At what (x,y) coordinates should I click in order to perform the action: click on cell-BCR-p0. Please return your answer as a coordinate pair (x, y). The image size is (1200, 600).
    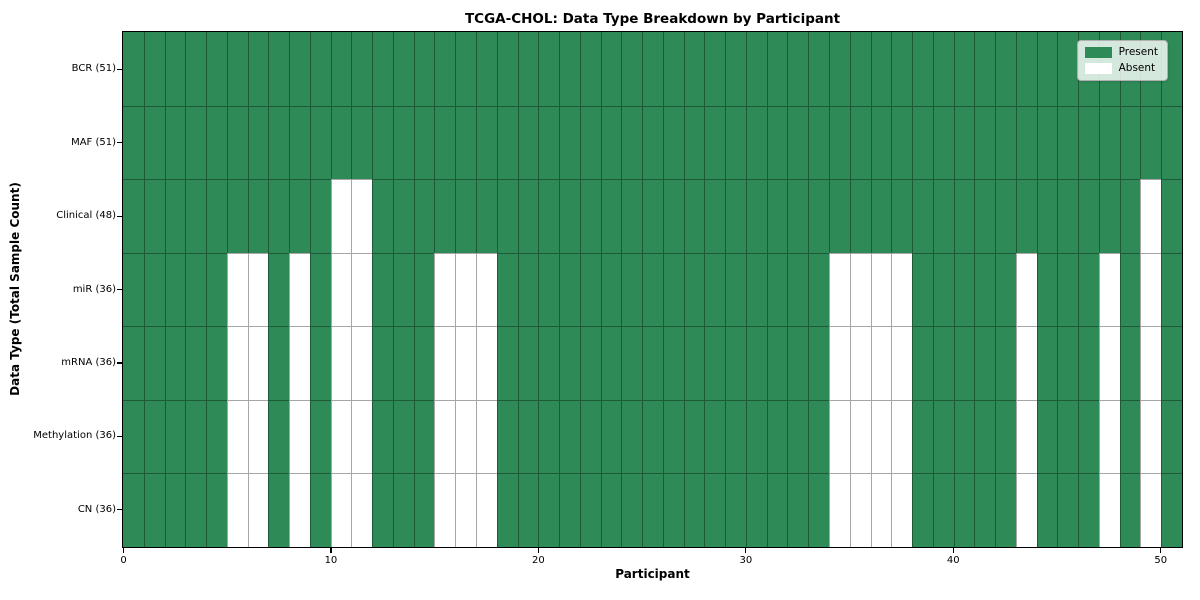
    Looking at the image, I should click on (133, 69).